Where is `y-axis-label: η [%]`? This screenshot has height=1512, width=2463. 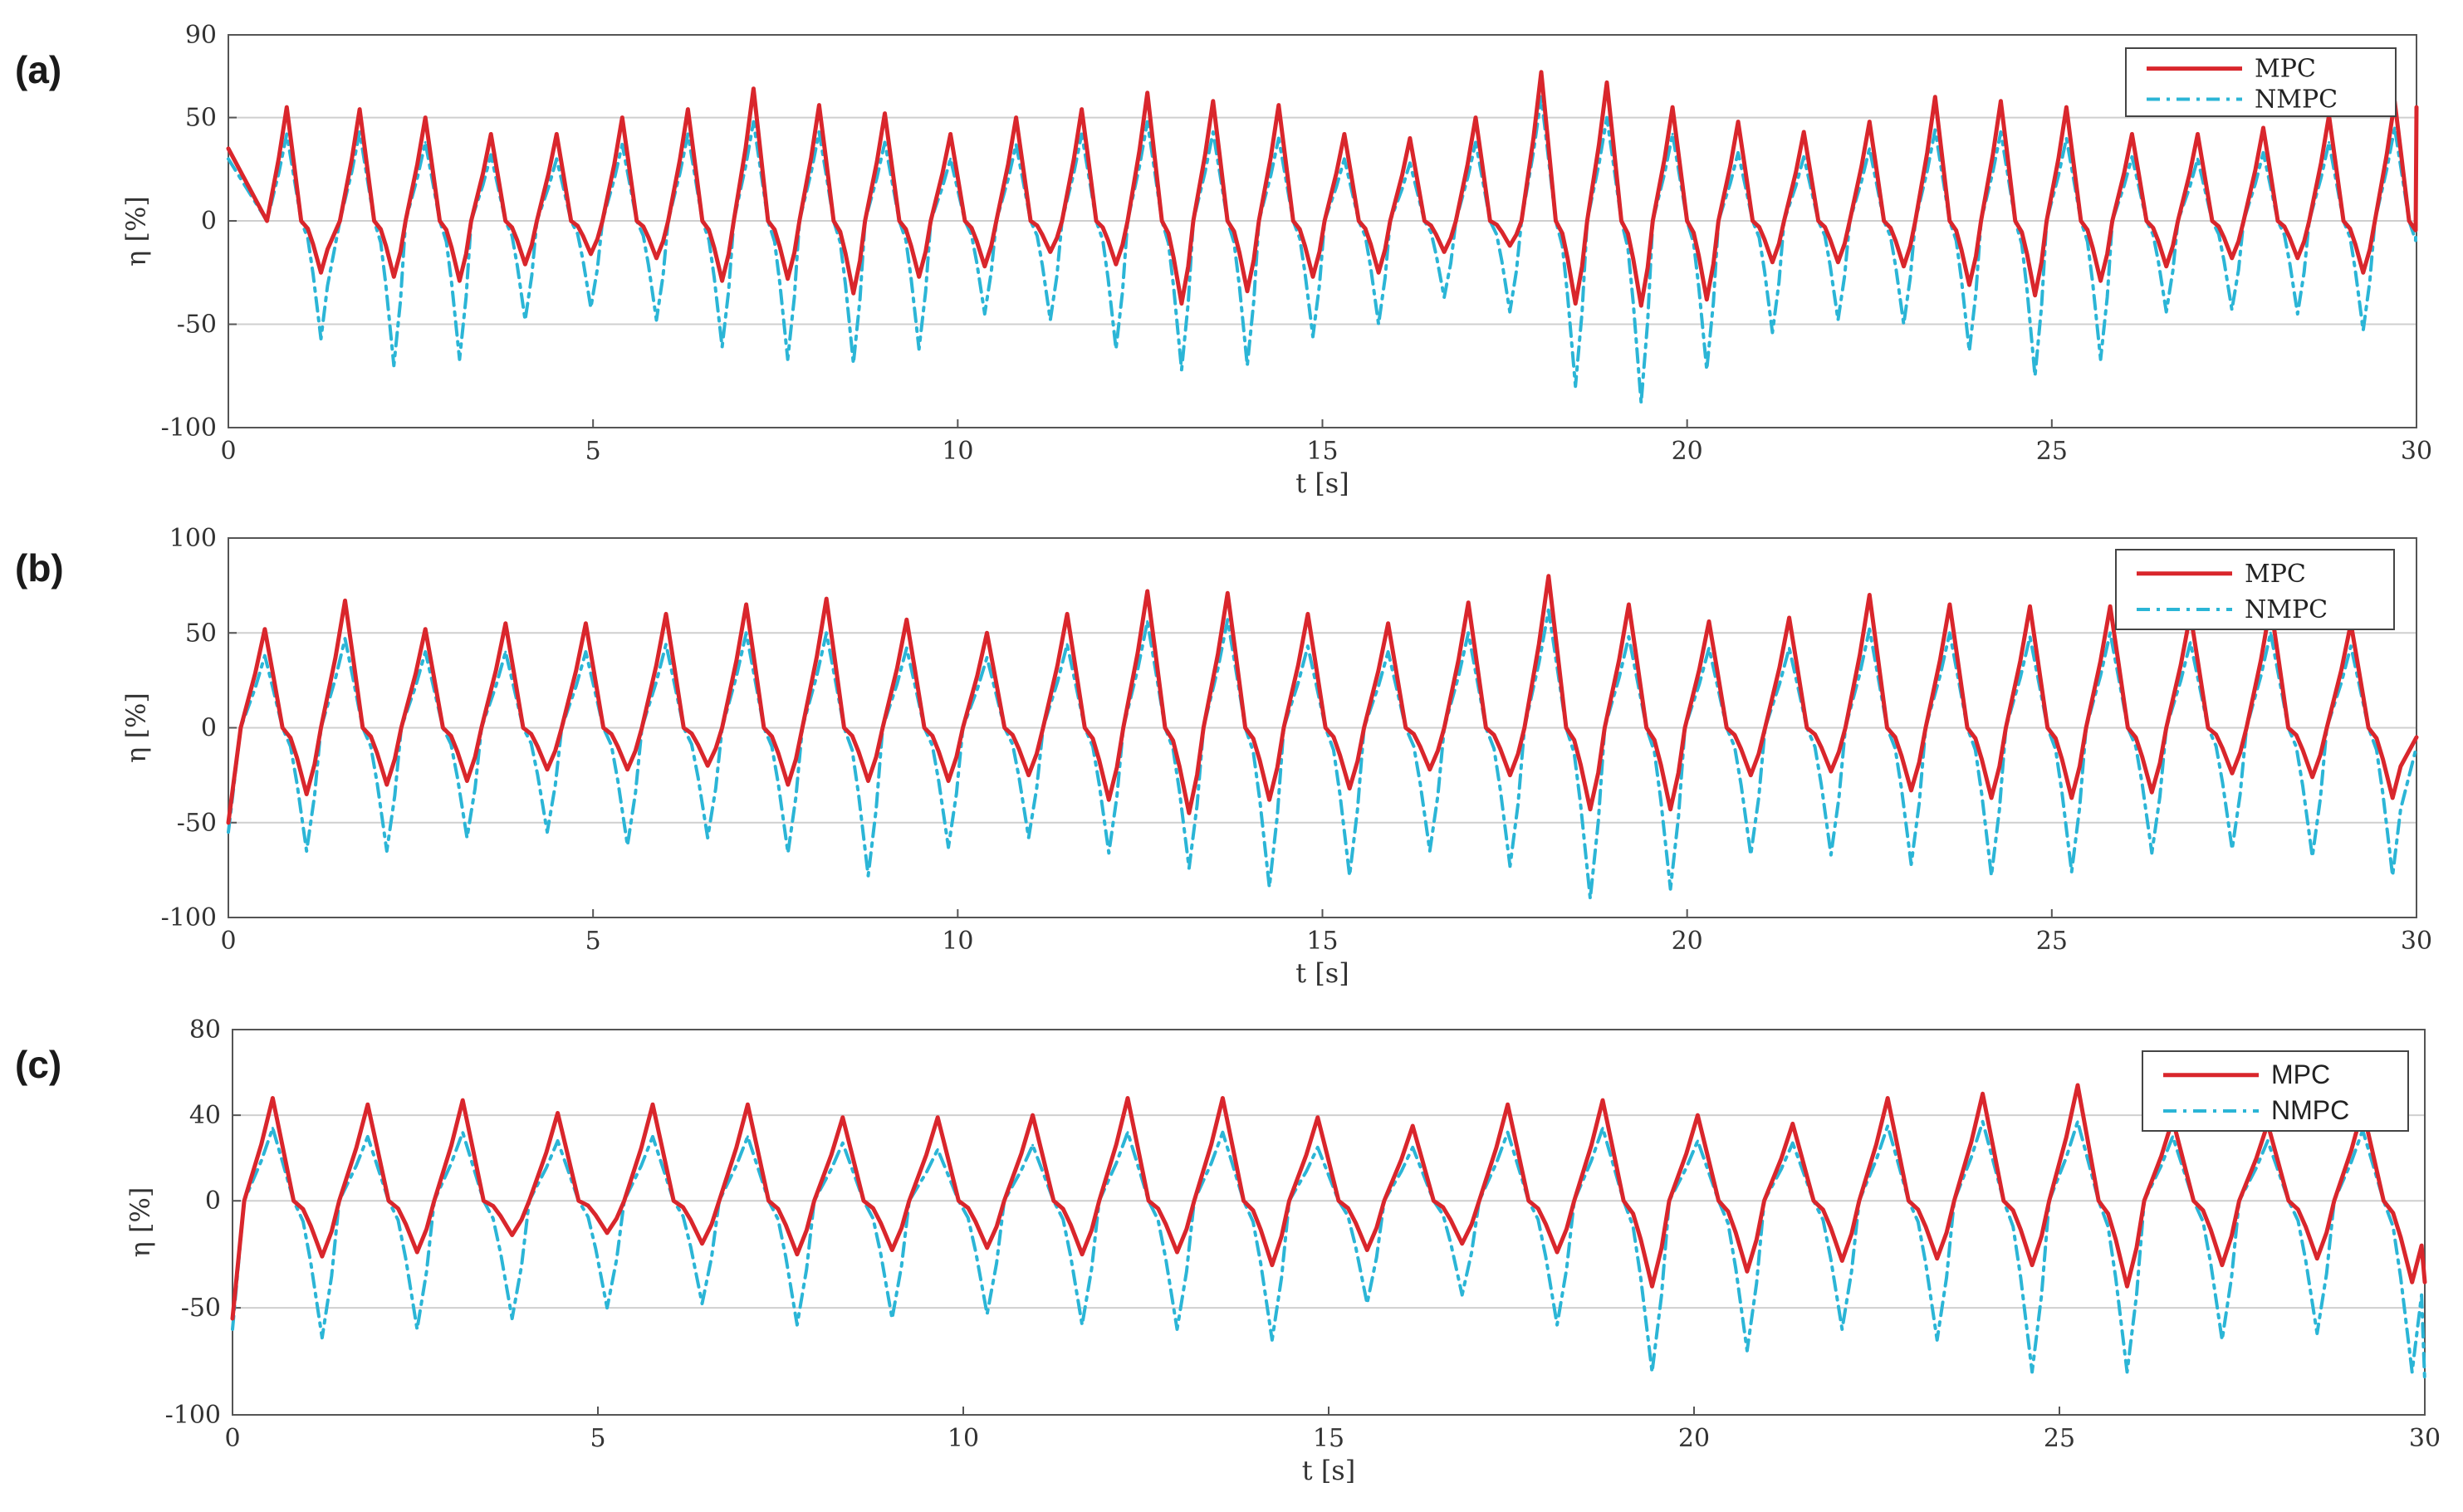 y-axis-label: η [%] is located at coordinates (141, 1222).